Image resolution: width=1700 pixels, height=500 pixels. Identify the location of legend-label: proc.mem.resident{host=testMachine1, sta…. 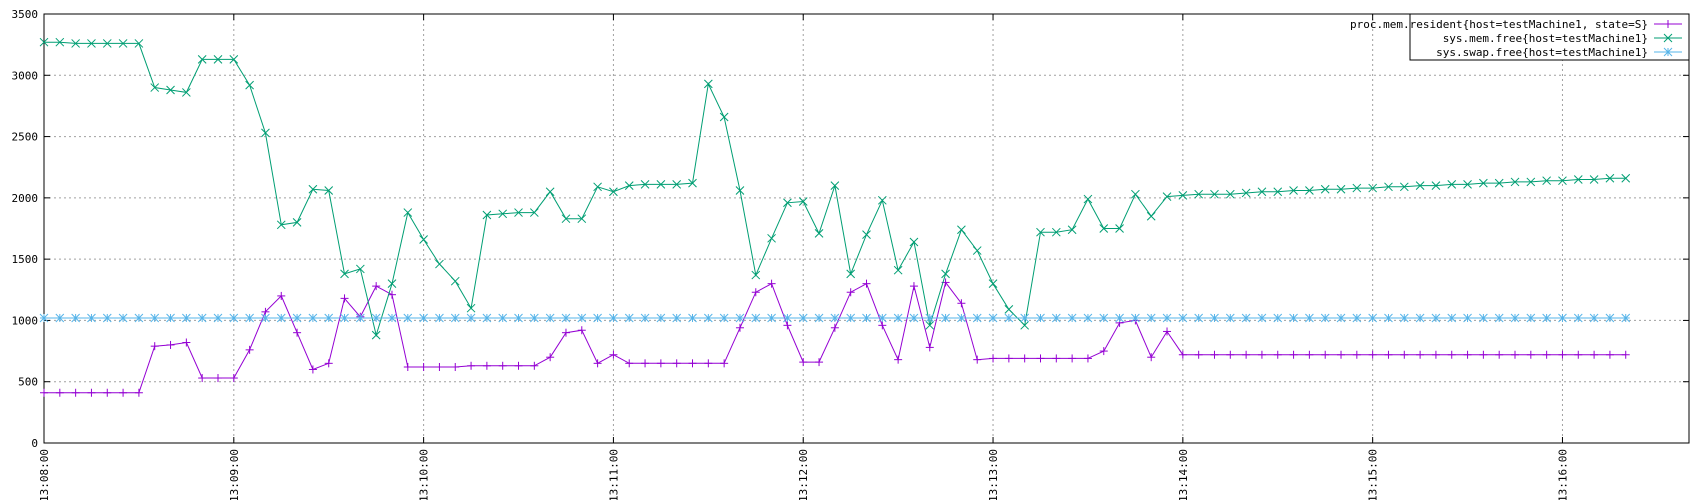
(1499, 24).